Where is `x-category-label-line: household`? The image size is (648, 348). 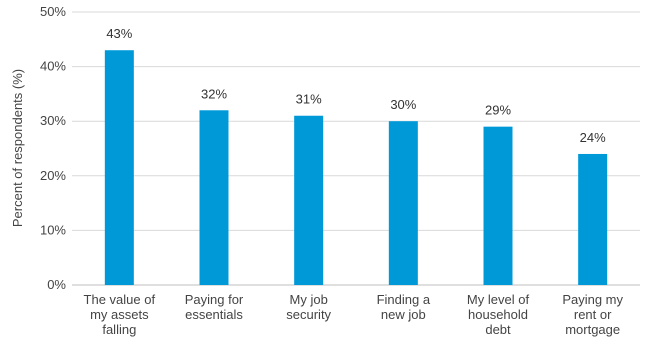 x-category-label-line: household is located at coordinates (498, 314).